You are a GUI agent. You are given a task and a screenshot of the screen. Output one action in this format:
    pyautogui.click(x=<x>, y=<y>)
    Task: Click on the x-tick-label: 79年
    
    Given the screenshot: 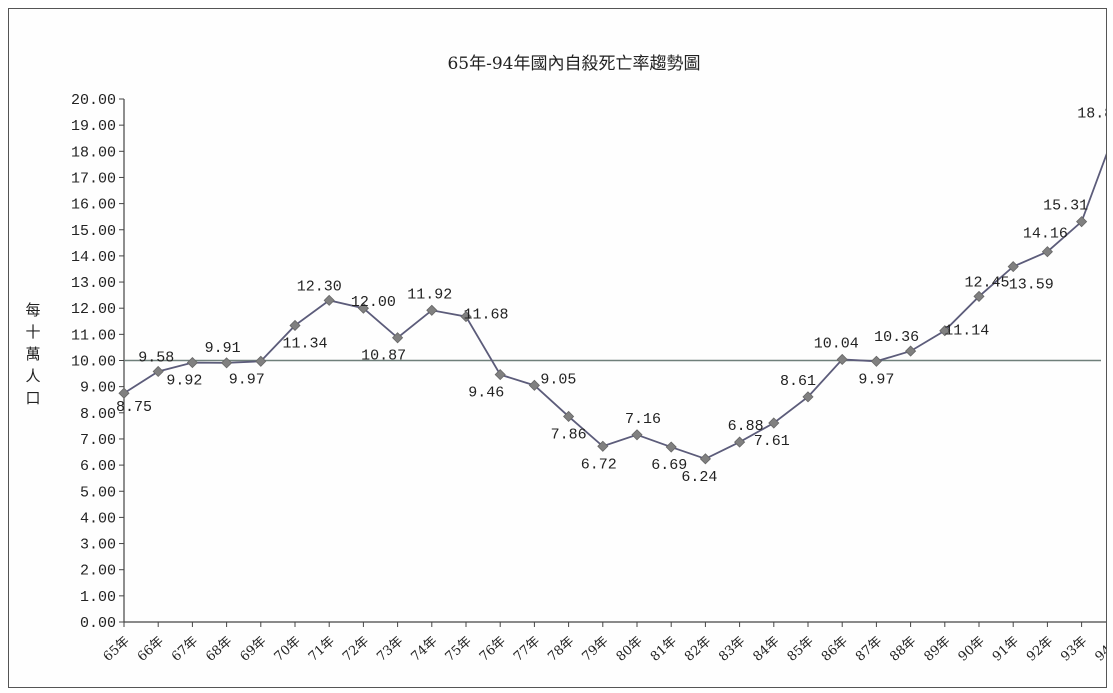 What is the action you would take?
    pyautogui.click(x=595, y=649)
    